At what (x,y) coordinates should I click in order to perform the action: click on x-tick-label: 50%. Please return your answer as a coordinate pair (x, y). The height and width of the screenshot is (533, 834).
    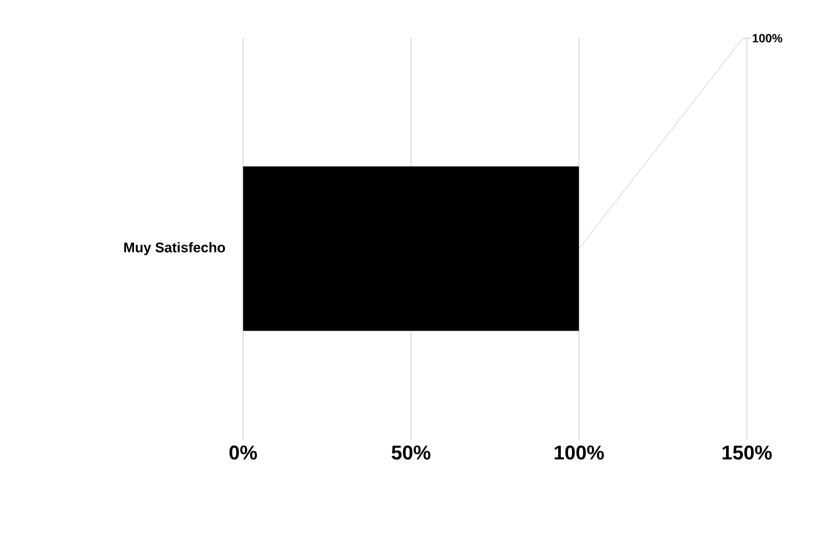
    Looking at the image, I should click on (411, 452).